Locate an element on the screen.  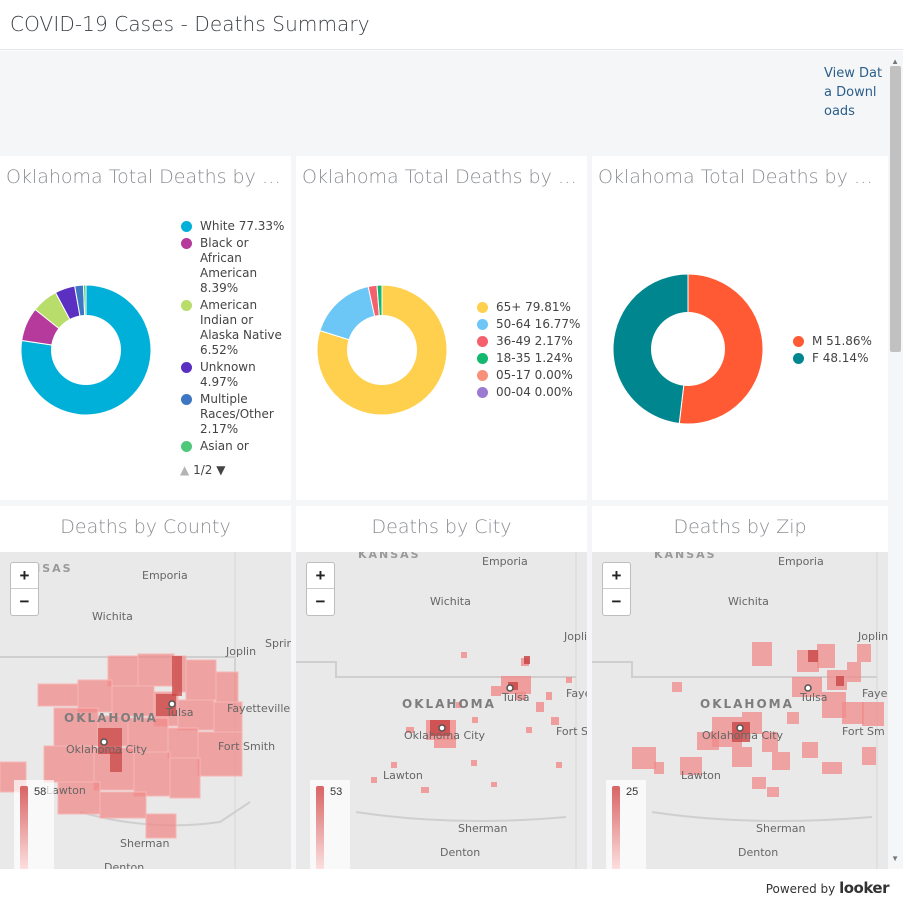
legend-item: 65+ 79.81% is located at coordinates (528, 307).